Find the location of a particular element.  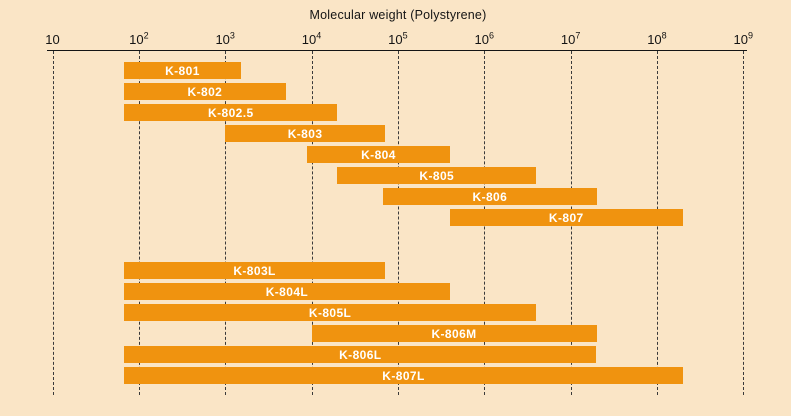

column-range-bar: K-803 is located at coordinates (305, 133).